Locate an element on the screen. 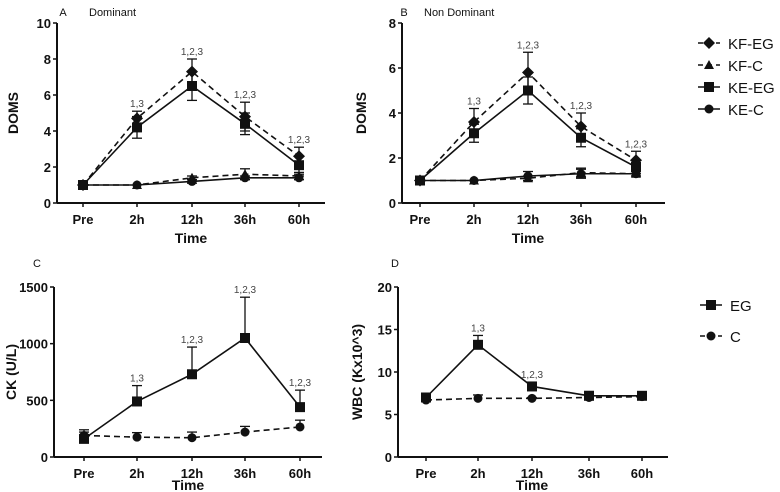 The height and width of the screenshot is (492, 780). legend: EG C is located at coordinates (726, 322).